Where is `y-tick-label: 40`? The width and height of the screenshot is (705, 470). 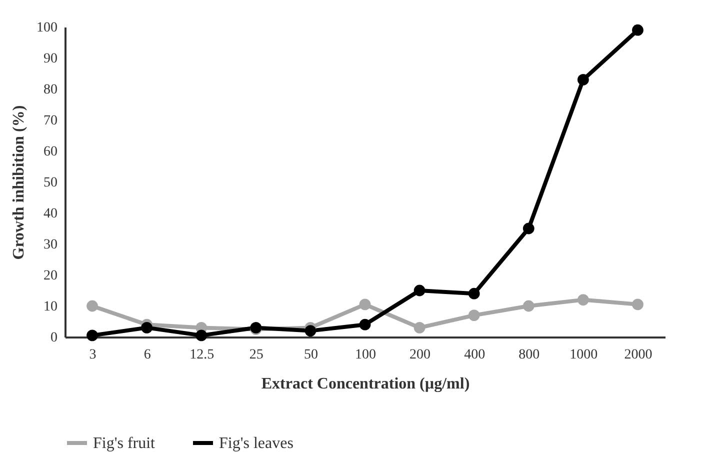
y-tick-label: 40 is located at coordinates (51, 214).